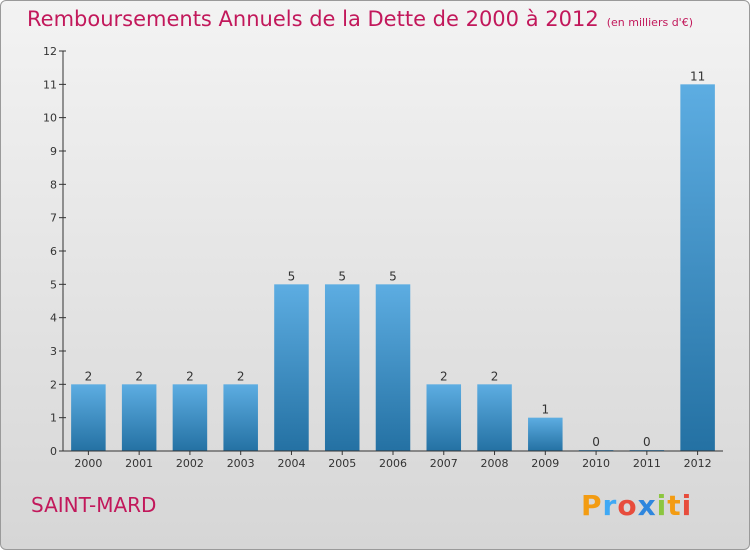 Image resolution: width=750 pixels, height=550 pixels. I want to click on proxiti-logo: Proxiti, so click(636, 505).